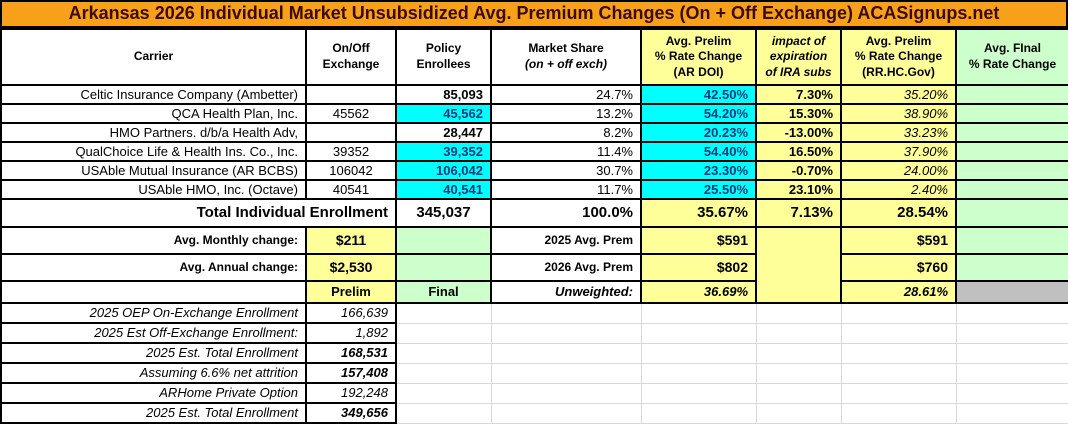 The height and width of the screenshot is (427, 1068). Describe the element at coordinates (351, 151) in the screenshot. I see `on-off-exchange-cell: 39352` at that location.